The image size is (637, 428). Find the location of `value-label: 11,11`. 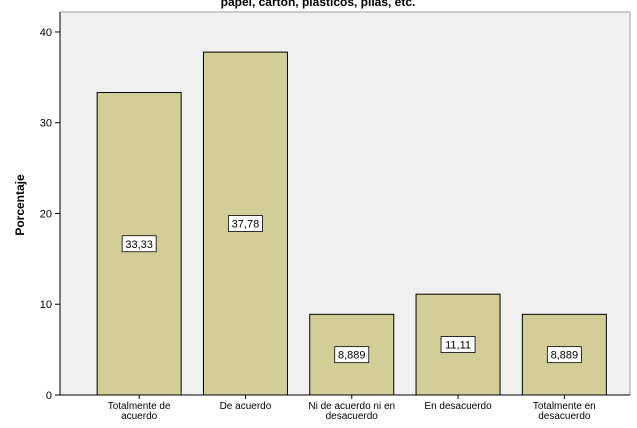

value-label: 11,11 is located at coordinates (458, 346).